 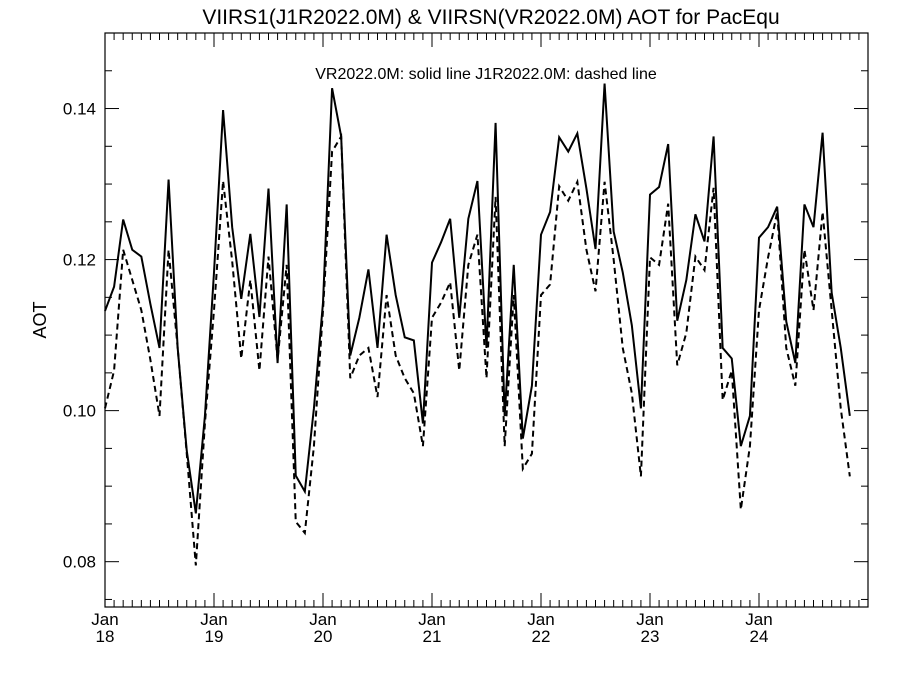 What do you see at coordinates (79, 562) in the screenshot?
I see `y-tick-label: 0.08` at bounding box center [79, 562].